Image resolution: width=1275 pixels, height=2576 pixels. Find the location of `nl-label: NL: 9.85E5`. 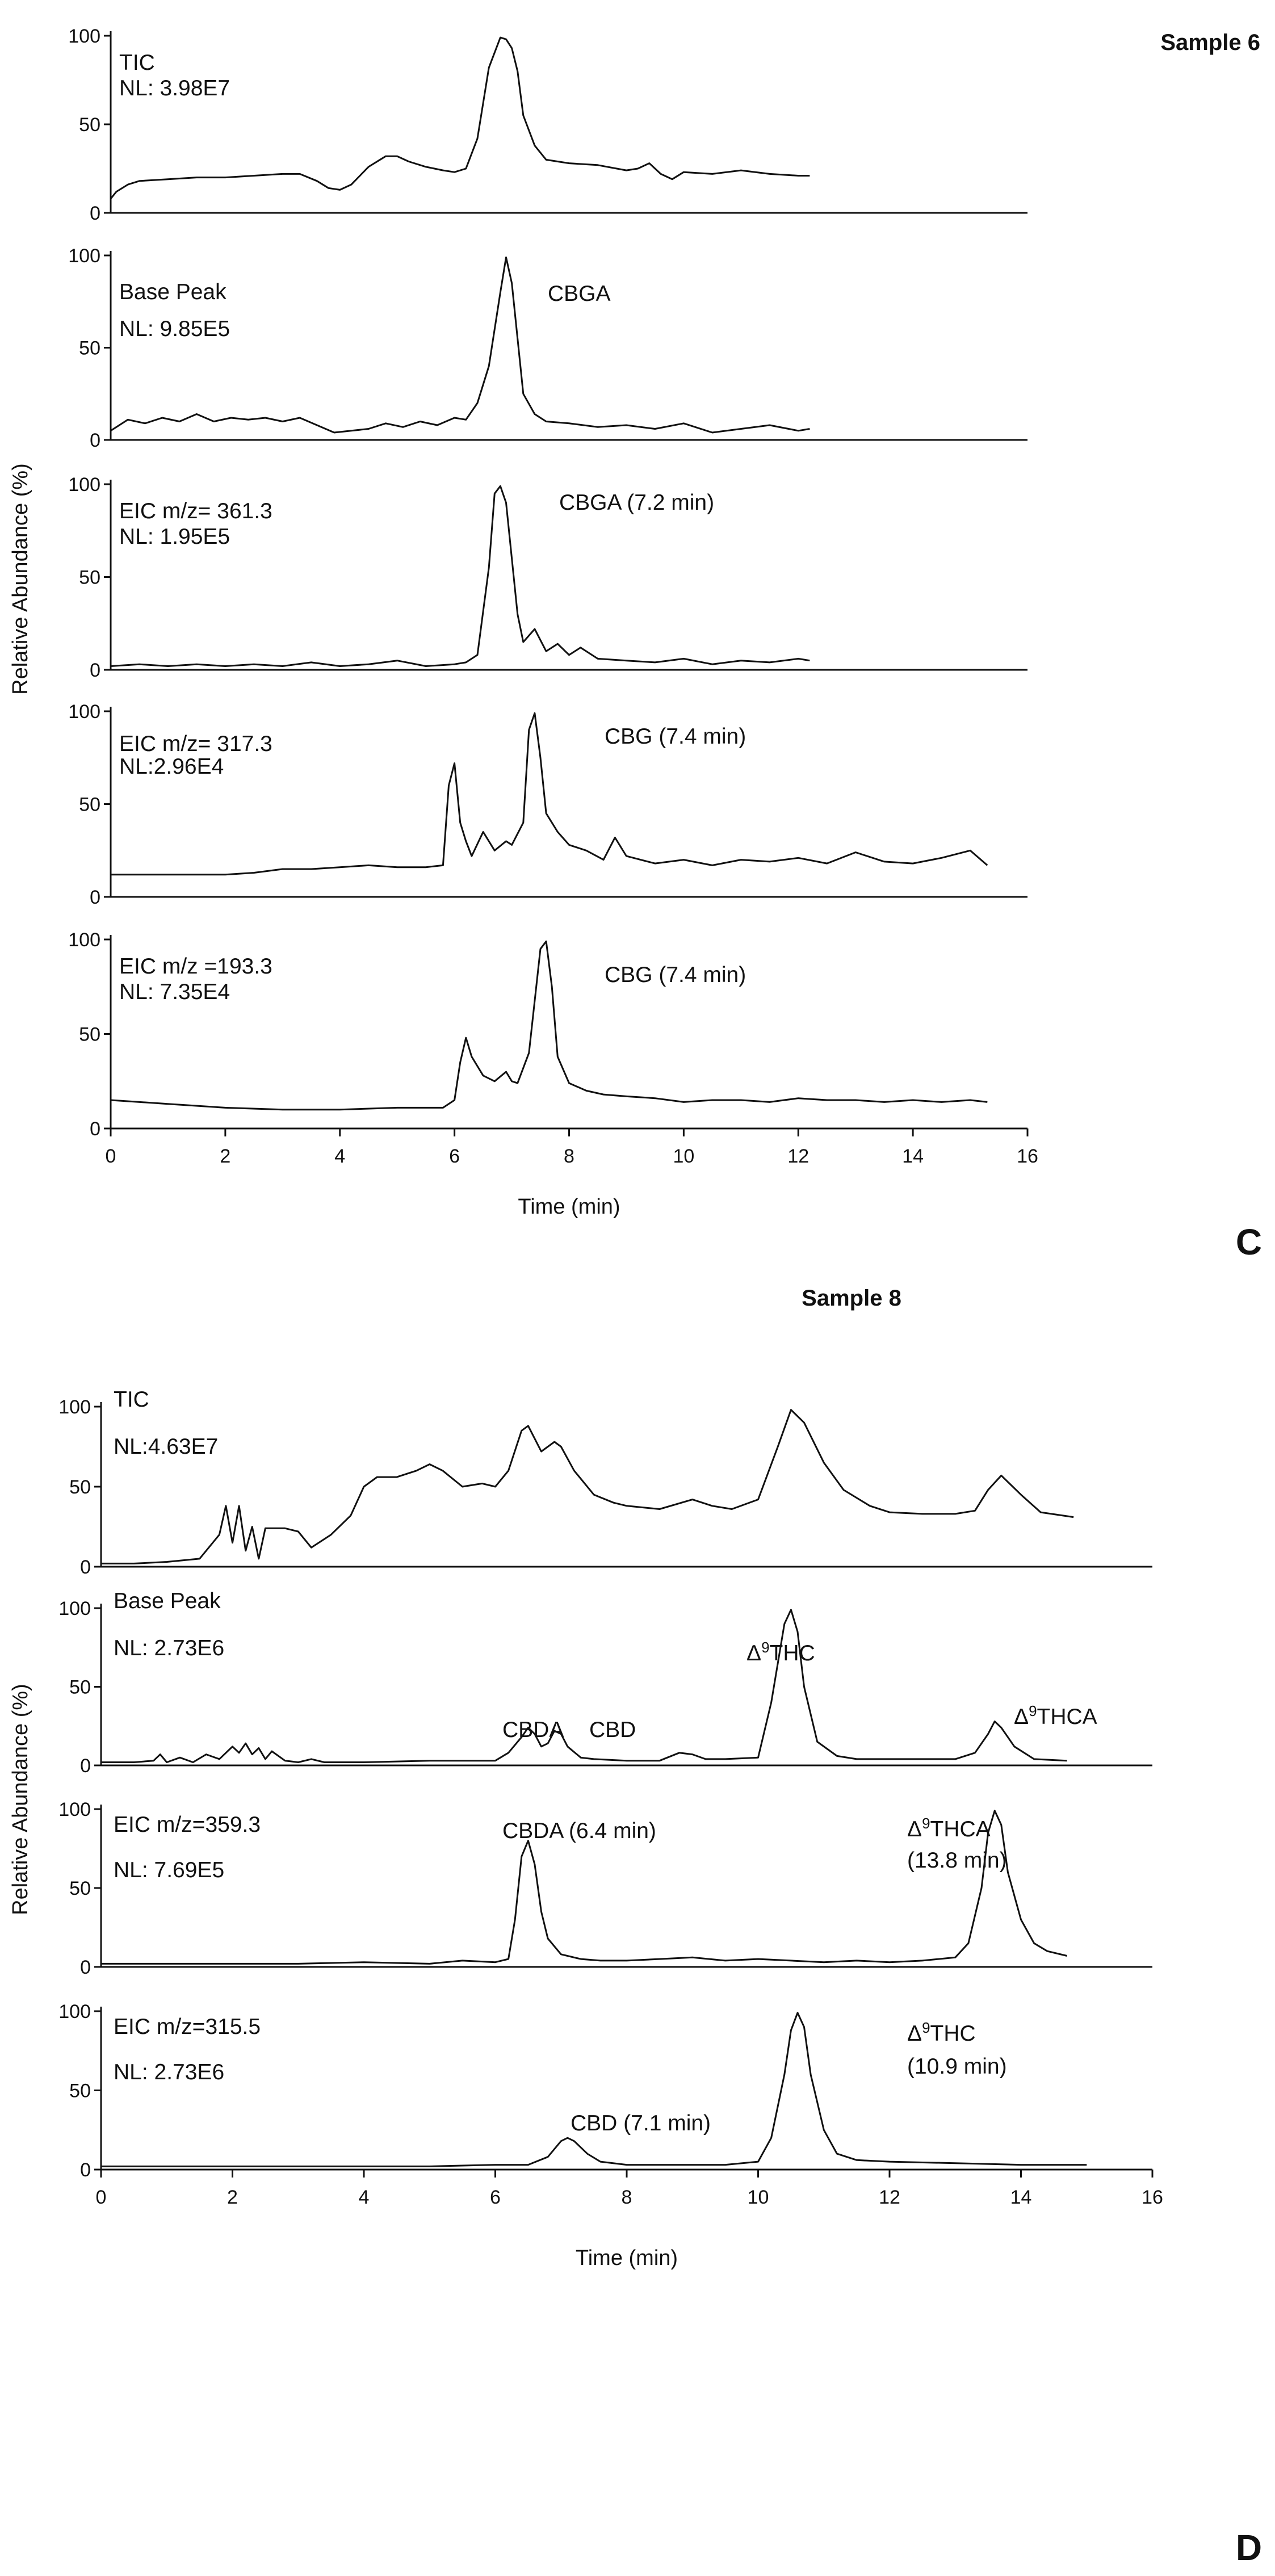

nl-label: NL: 9.85E5 is located at coordinates (174, 329).